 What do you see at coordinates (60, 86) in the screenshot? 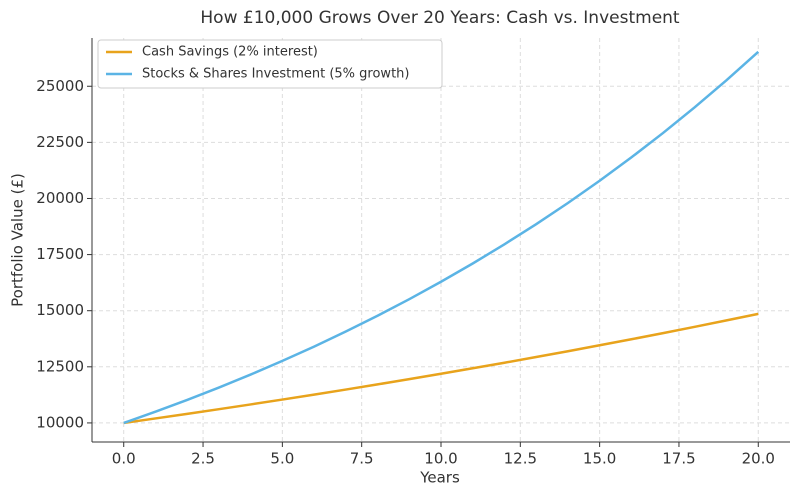
I see `y-tick-label: 25000` at bounding box center [60, 86].